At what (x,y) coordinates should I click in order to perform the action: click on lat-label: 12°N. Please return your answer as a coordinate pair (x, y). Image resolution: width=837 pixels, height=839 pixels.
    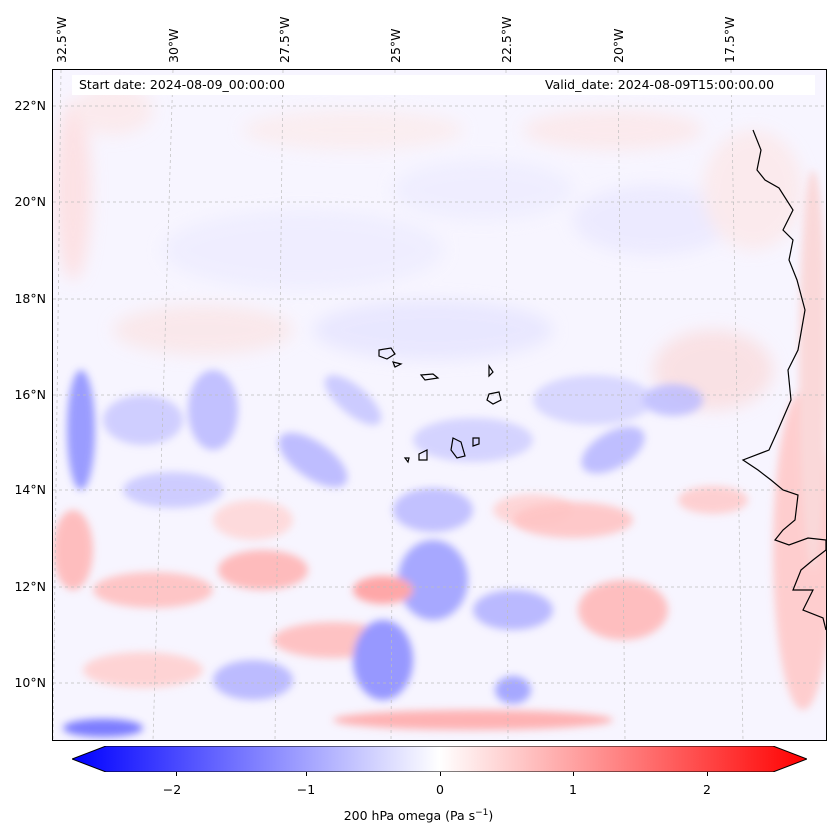
    Looking at the image, I should click on (30, 586).